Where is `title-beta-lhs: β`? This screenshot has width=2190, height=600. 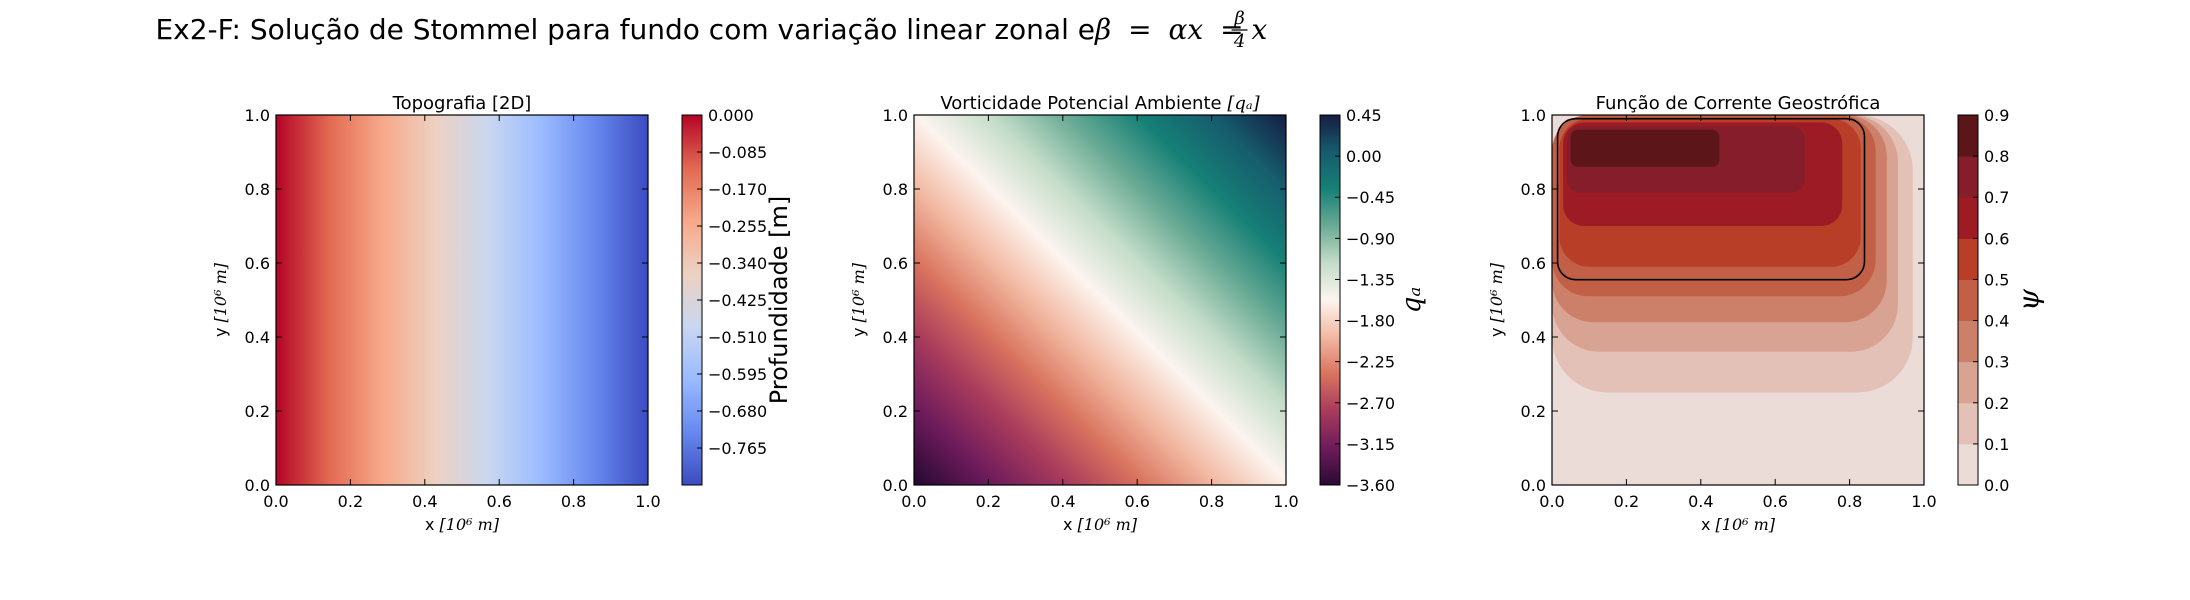
title-beta-lhs: β is located at coordinates (1102, 29).